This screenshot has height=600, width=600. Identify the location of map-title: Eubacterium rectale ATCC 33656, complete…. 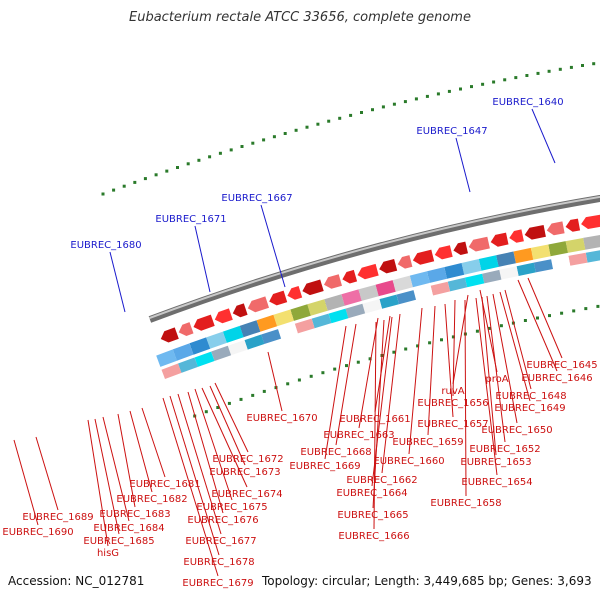
(300, 17).